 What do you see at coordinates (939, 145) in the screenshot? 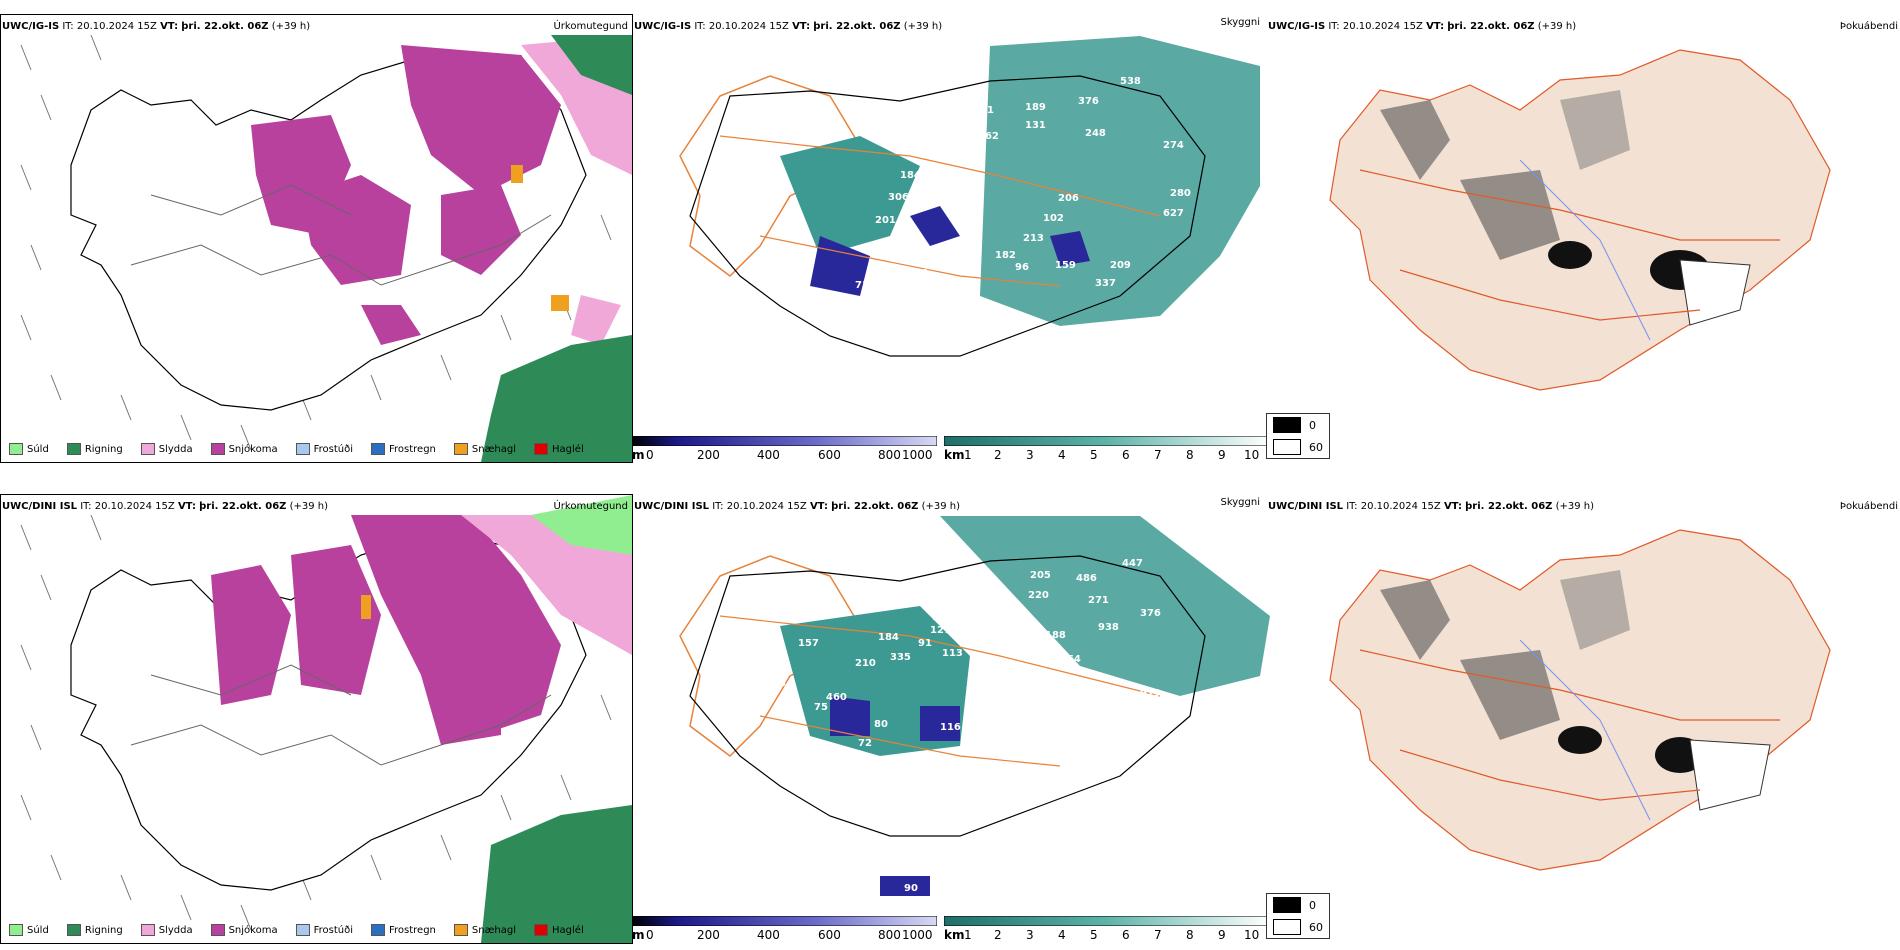
I see `svg-text: 92` at bounding box center [939, 145].